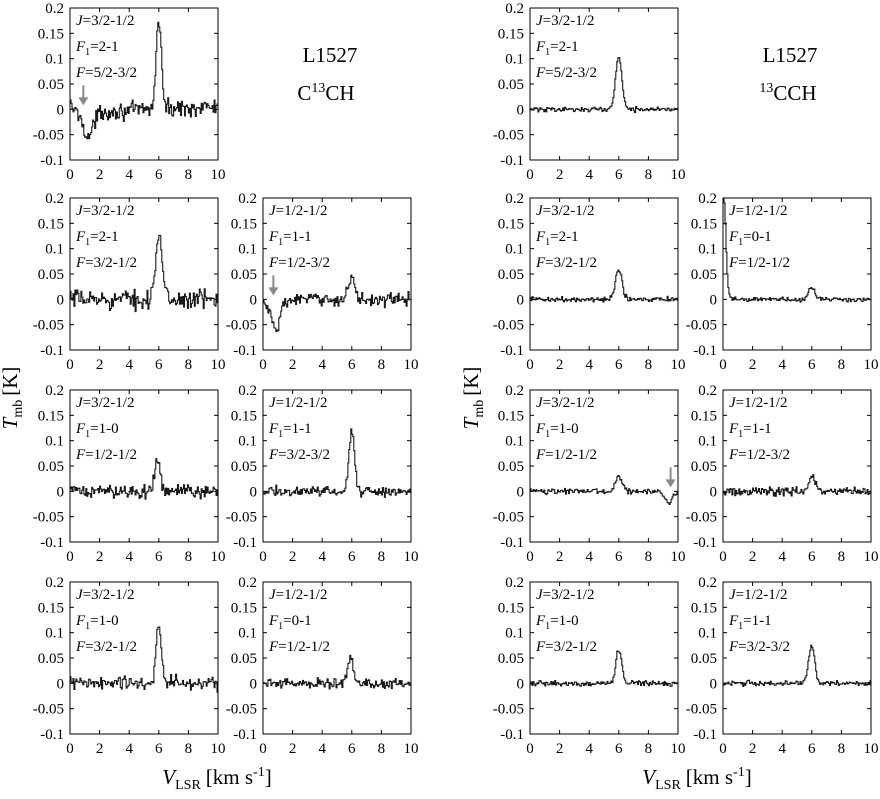 Image resolution: width=880 pixels, height=799 pixels. I want to click on x-axis-label-right: VLSR [km s-1], so click(696, 779).